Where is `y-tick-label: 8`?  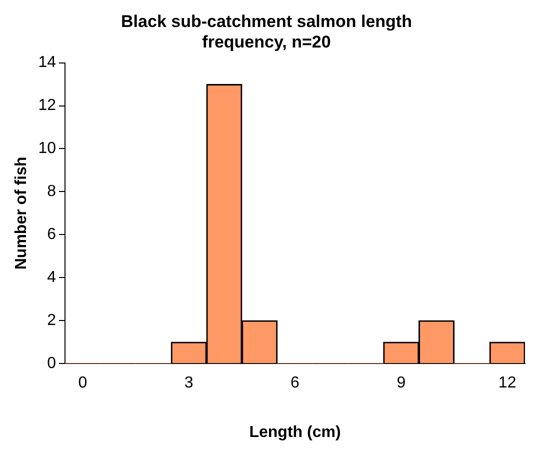
y-tick-label: 8 is located at coordinates (51, 191).